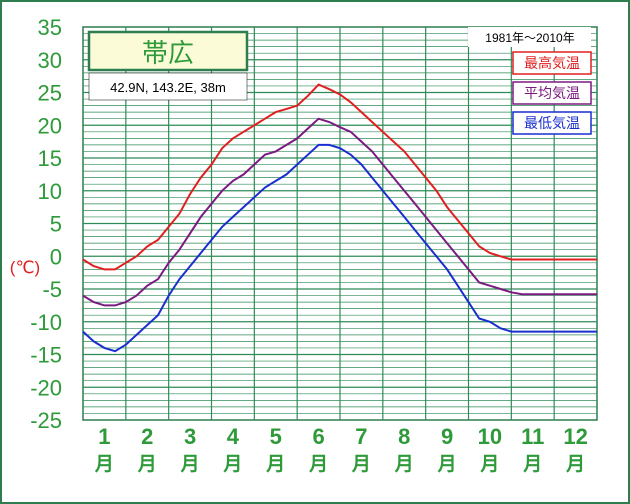 This screenshot has width=630, height=504. What do you see at coordinates (318, 436) in the screenshot?
I see `x-tick-label: 6` at bounding box center [318, 436].